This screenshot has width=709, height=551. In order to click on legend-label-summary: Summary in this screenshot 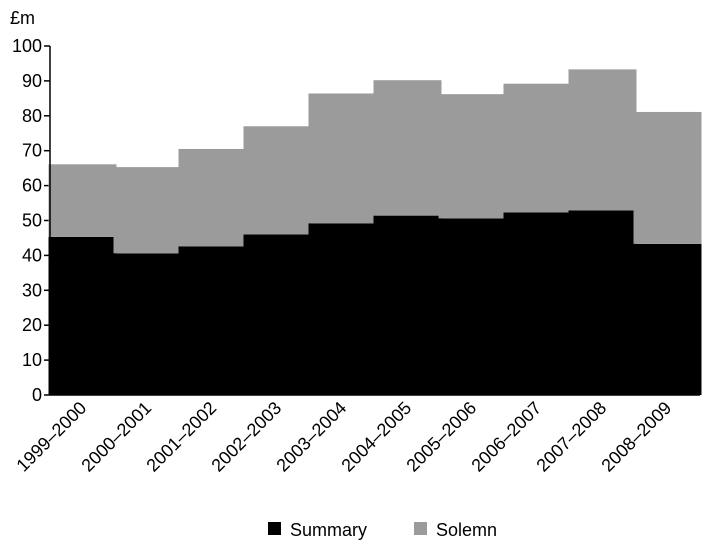, I will do `click(328, 530)`.